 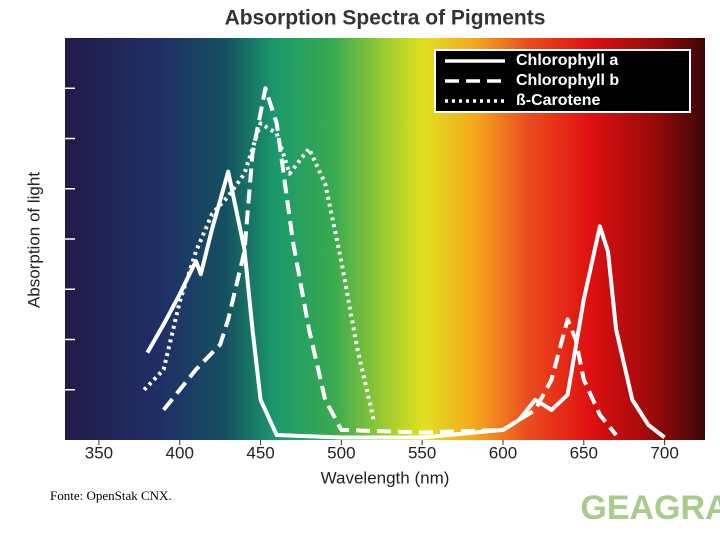 What do you see at coordinates (503, 452) in the screenshot?
I see `x-tick-label: 600` at bounding box center [503, 452].